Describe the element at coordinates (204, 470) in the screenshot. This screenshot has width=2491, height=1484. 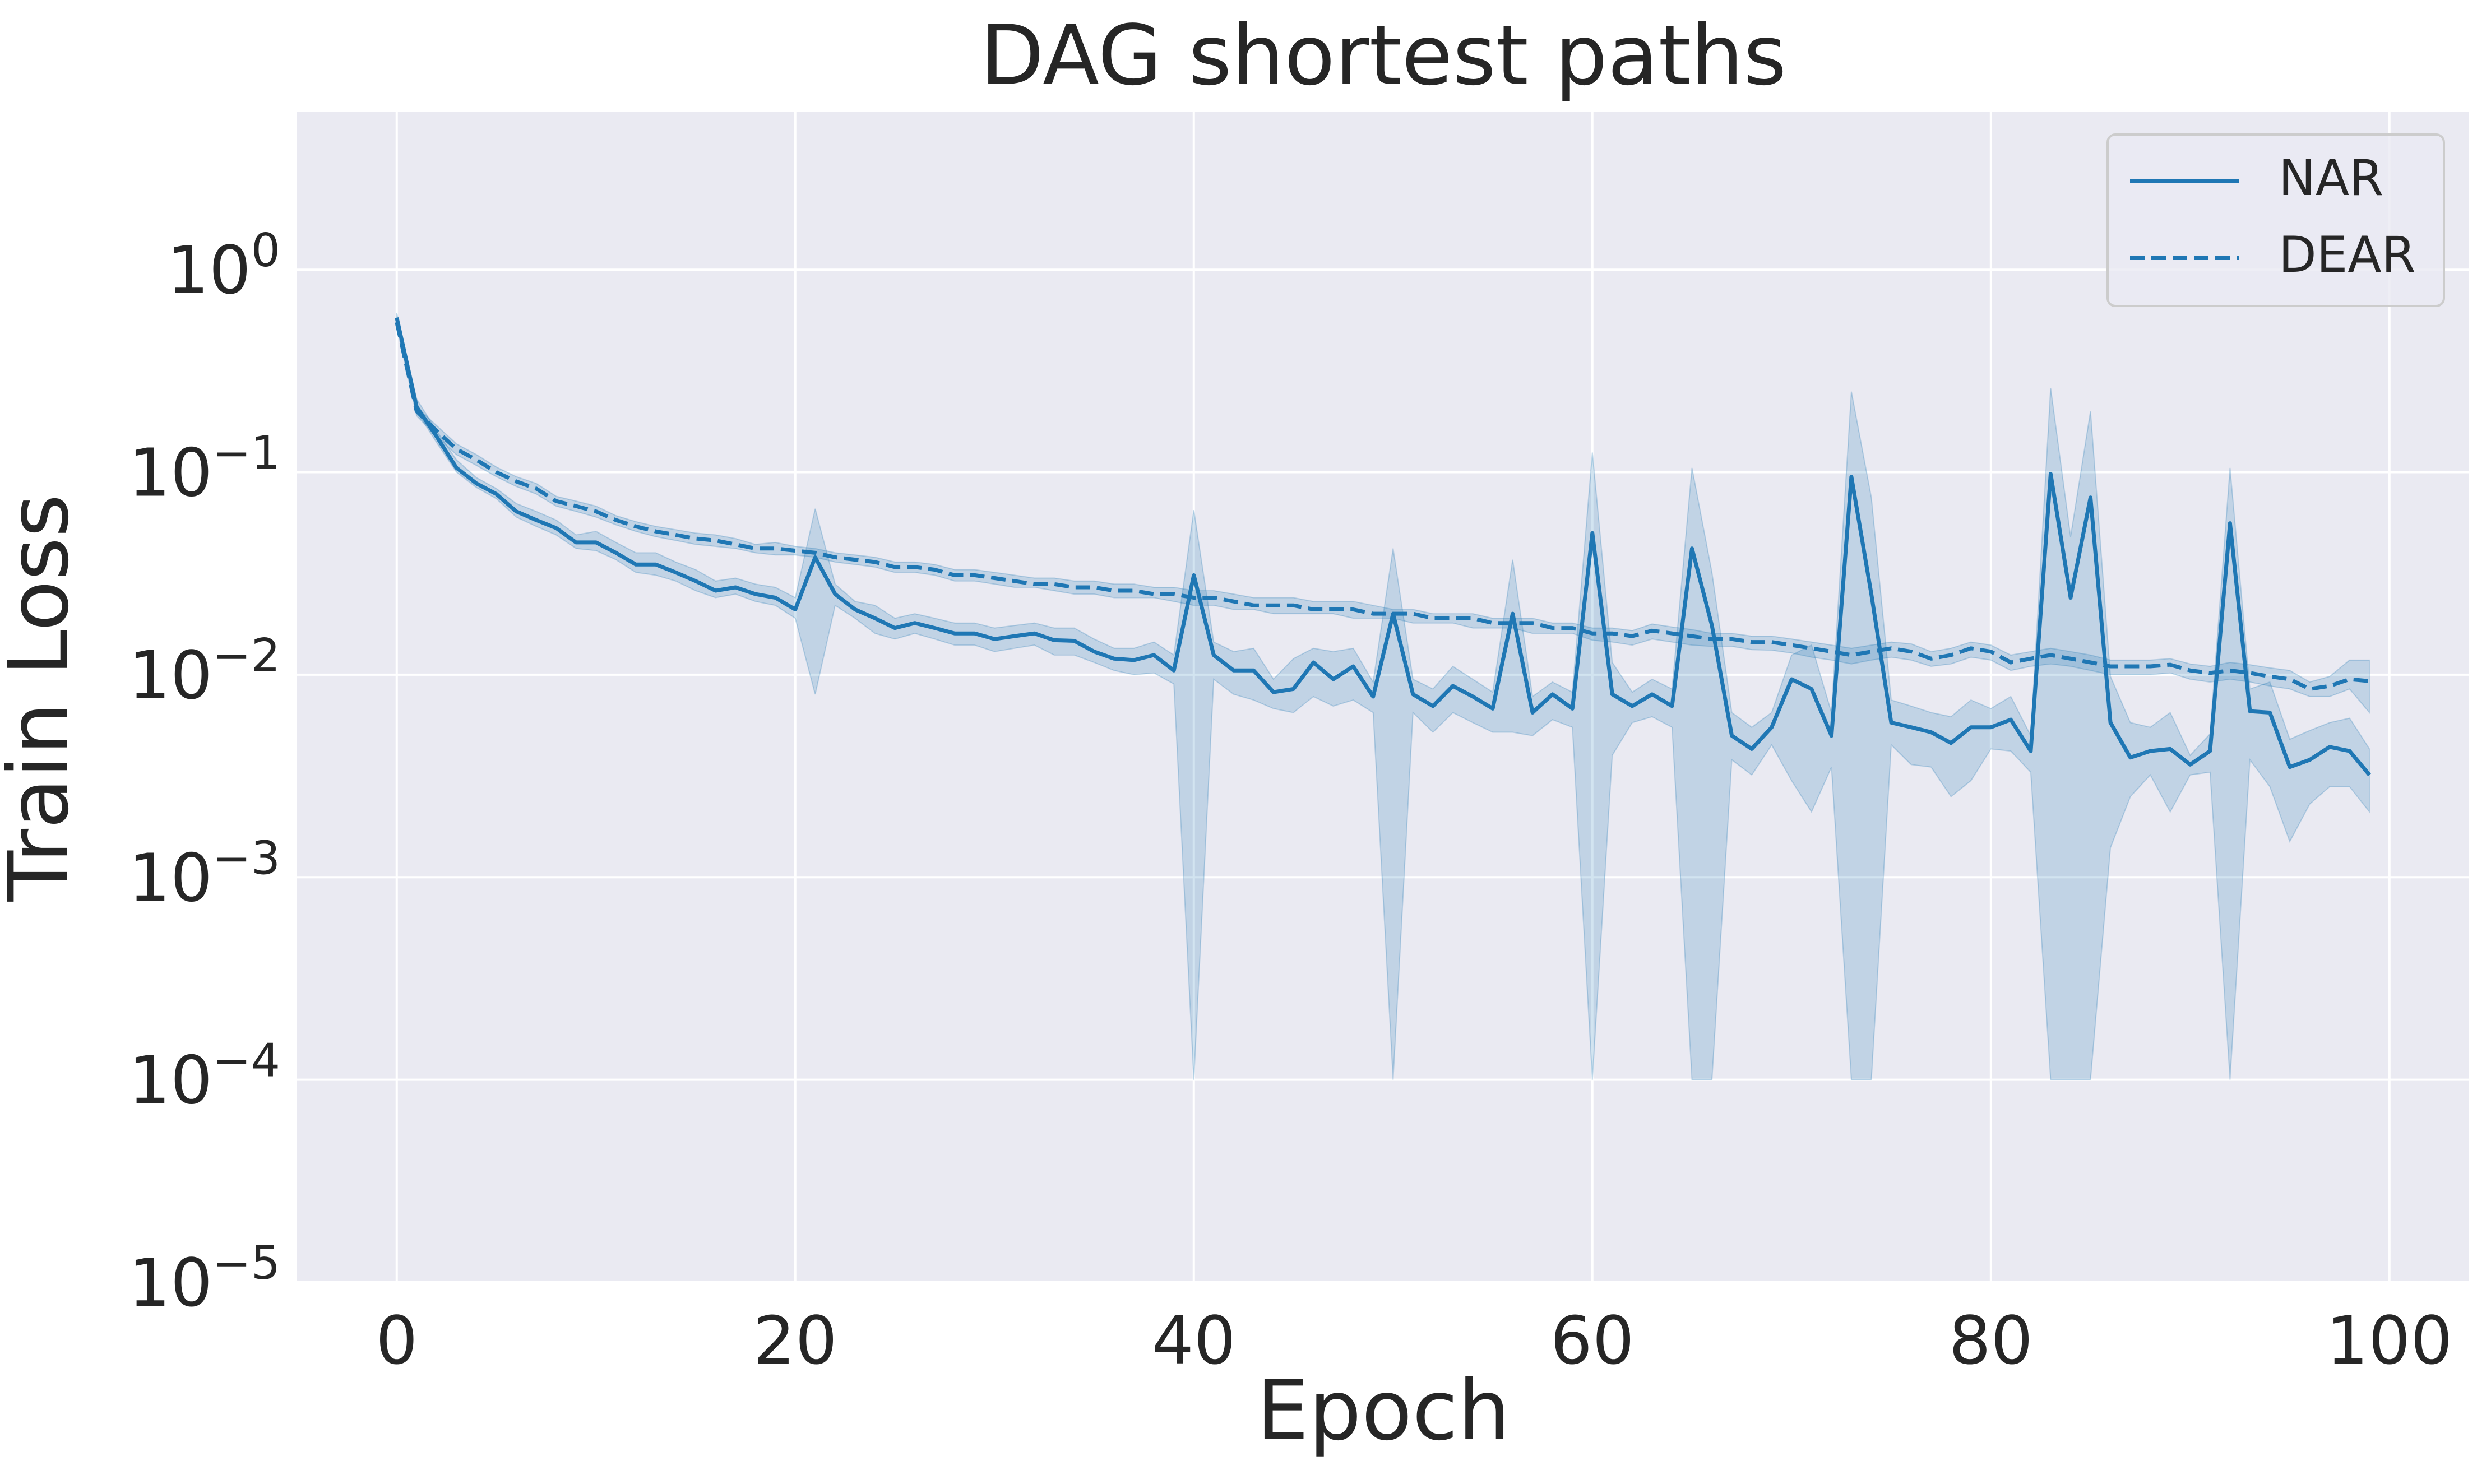
I see `y-tick-label: 10⁻¹` at that location.